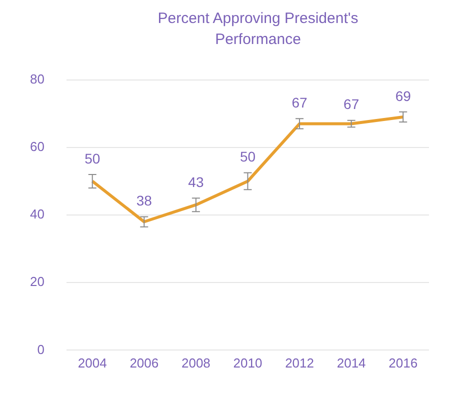 Image resolution: width=451 pixels, height=404 pixels. I want to click on y-tick-label: 40, so click(37, 214).